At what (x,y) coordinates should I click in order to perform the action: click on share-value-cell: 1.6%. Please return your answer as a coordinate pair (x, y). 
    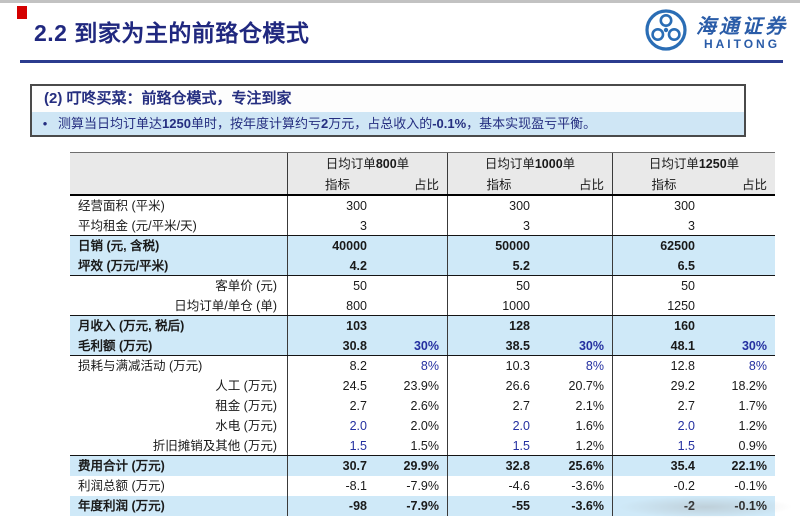
    Looking at the image, I should click on (590, 426).